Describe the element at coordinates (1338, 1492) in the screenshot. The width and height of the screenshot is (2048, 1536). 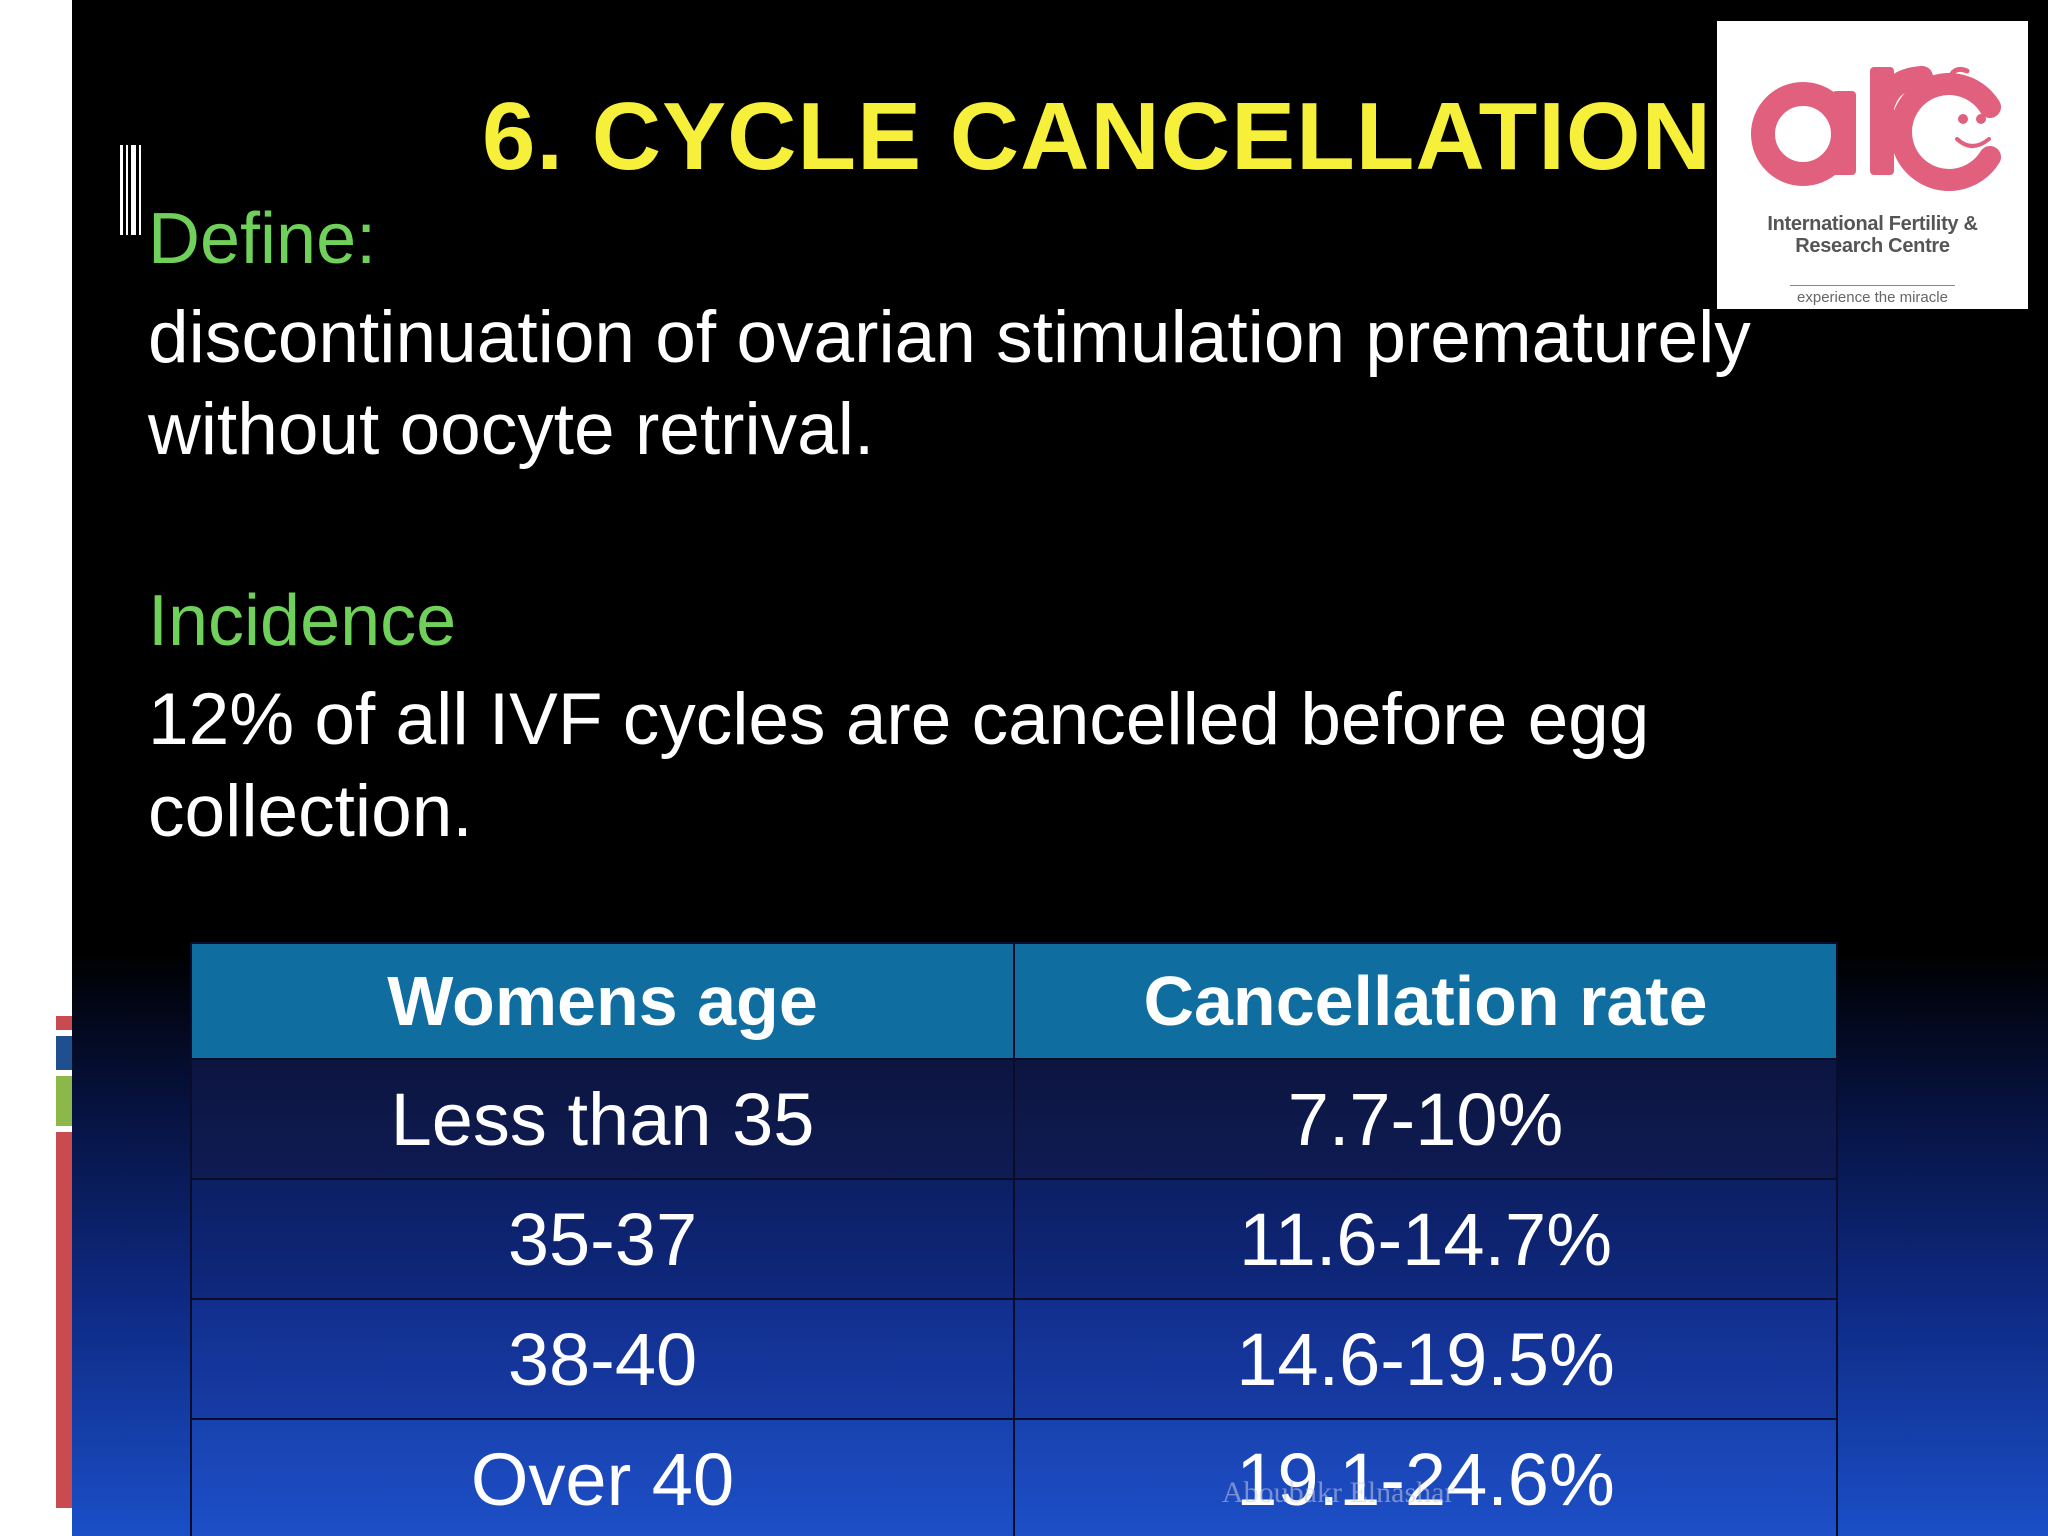
I see `author-watermark: Aboubakr Elnashar` at that location.